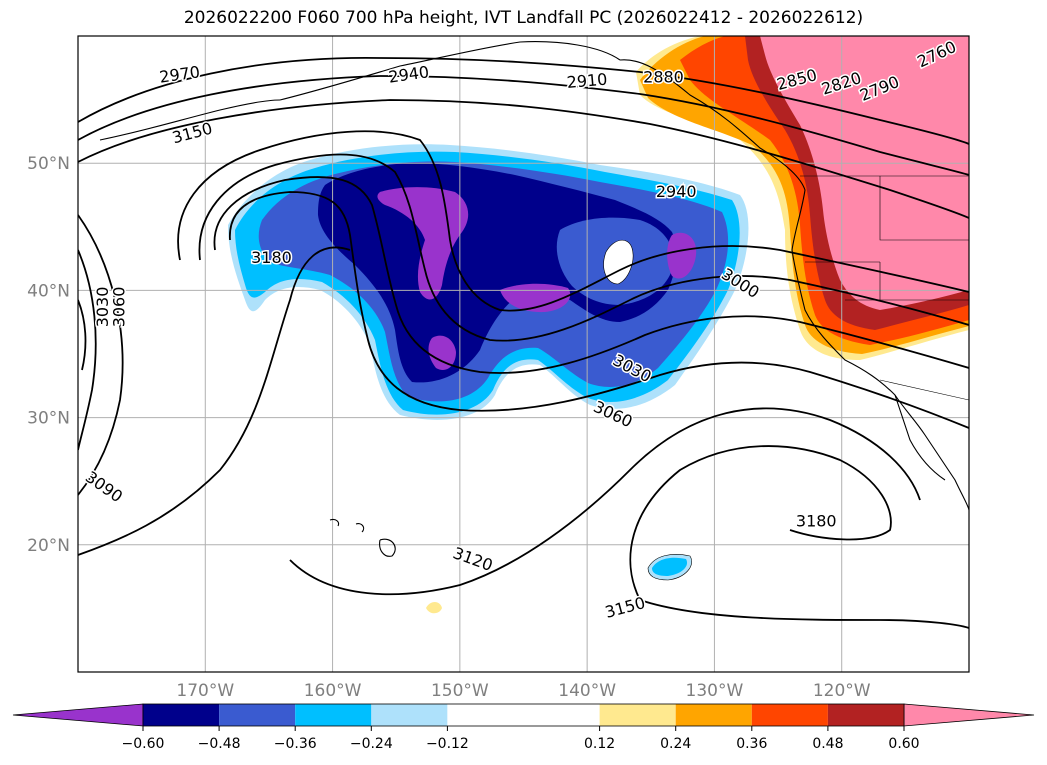  I want to click on lon-tick-label: 130°W, so click(715, 691).